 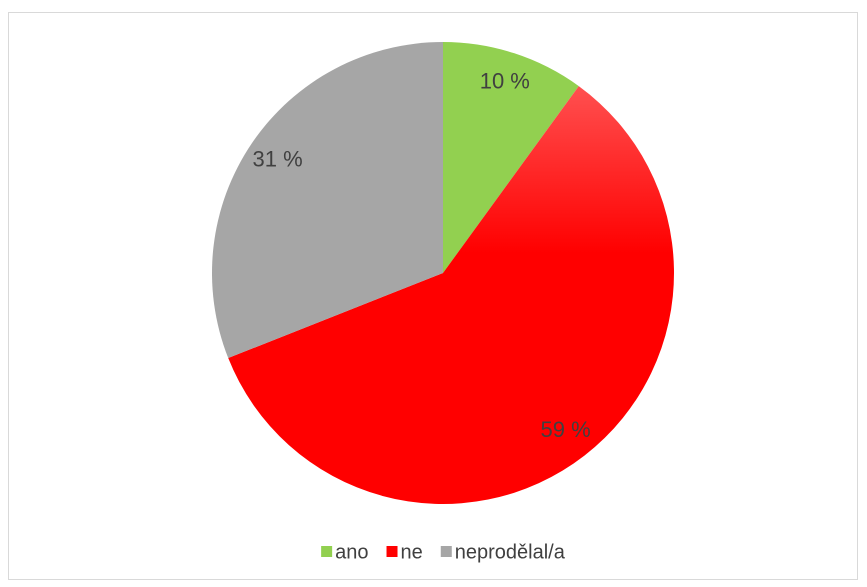 What do you see at coordinates (505, 81) in the screenshot?
I see `data-label: 10 %` at bounding box center [505, 81].